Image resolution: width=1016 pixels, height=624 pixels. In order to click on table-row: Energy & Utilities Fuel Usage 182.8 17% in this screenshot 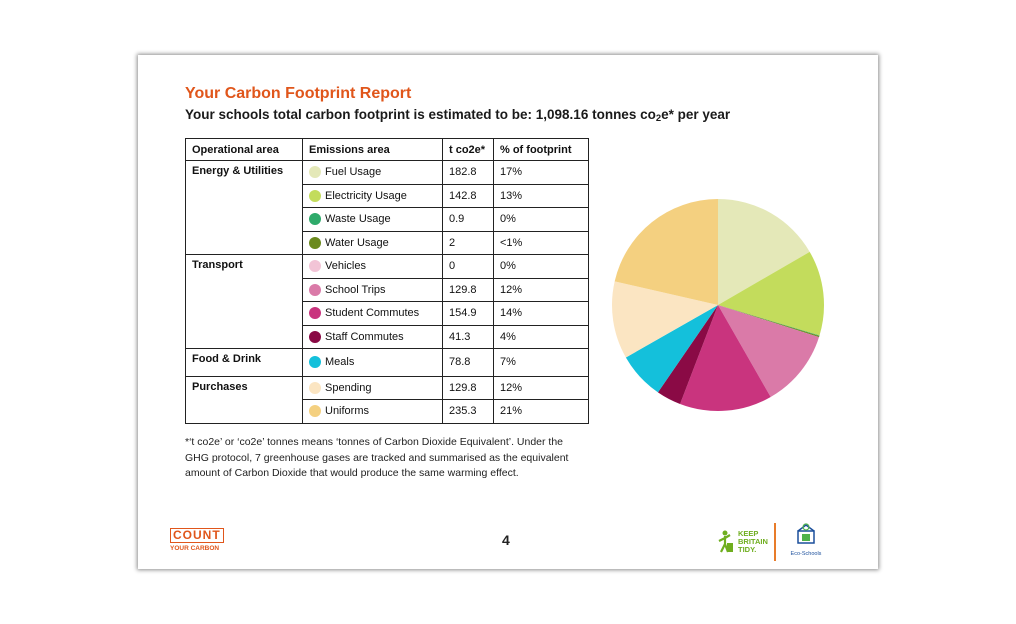, I will do `click(387, 207)`.